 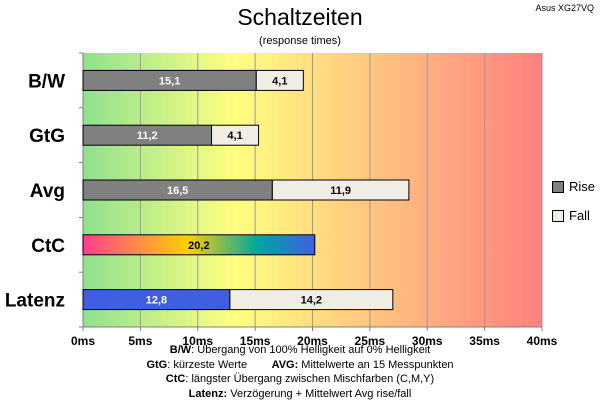 I want to click on legend: Rise Fall, so click(x=573, y=208).